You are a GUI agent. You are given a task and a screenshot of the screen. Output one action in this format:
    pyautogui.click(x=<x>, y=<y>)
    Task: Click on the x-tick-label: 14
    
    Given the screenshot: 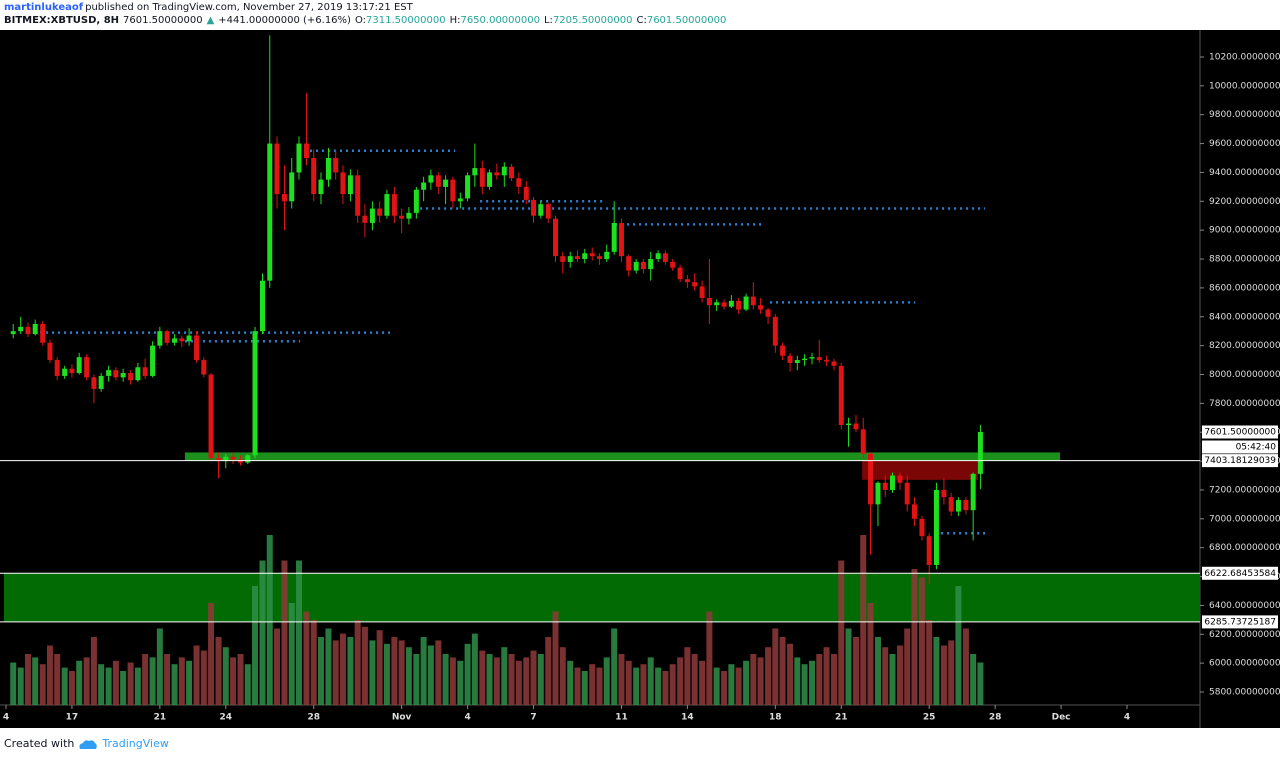 What is the action you would take?
    pyautogui.click(x=687, y=718)
    